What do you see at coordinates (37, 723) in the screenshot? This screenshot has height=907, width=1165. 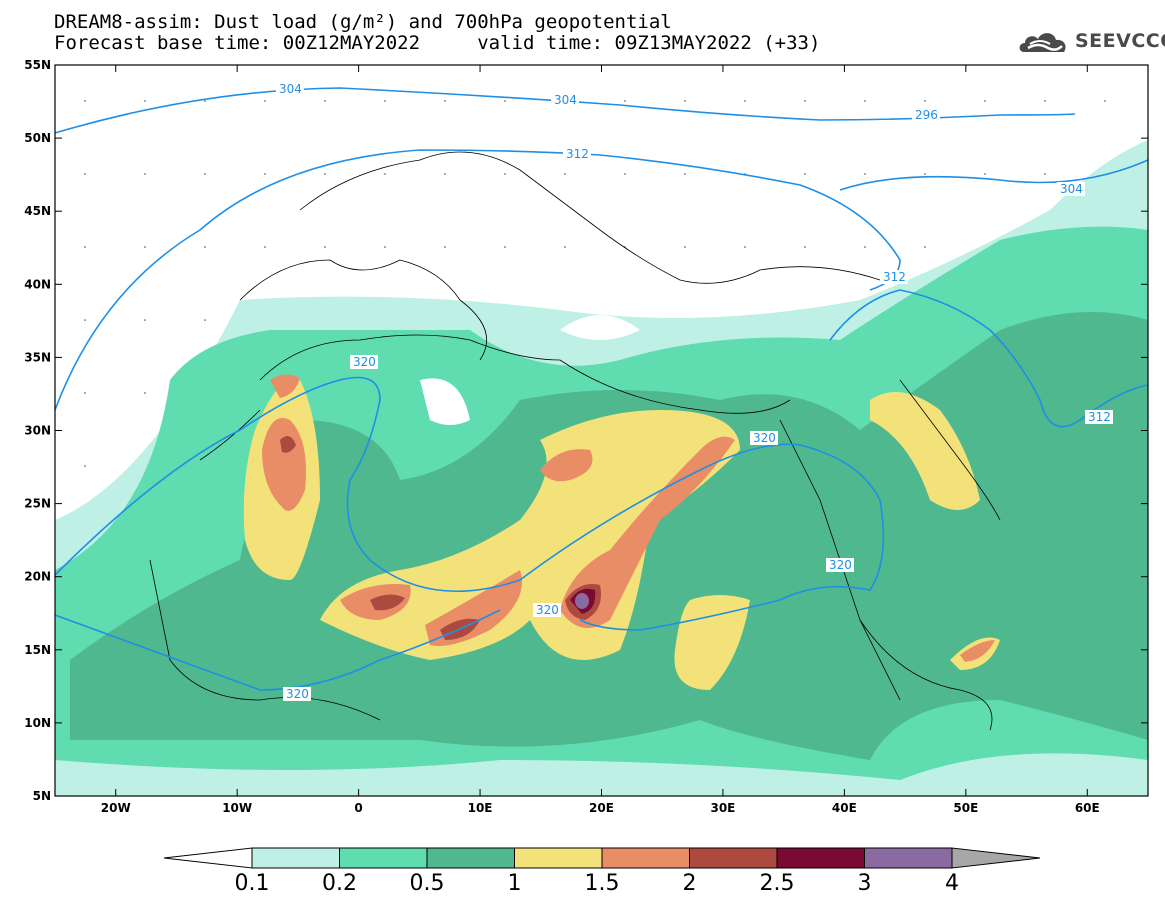 I see `lat-tick-label: 10N` at bounding box center [37, 723].